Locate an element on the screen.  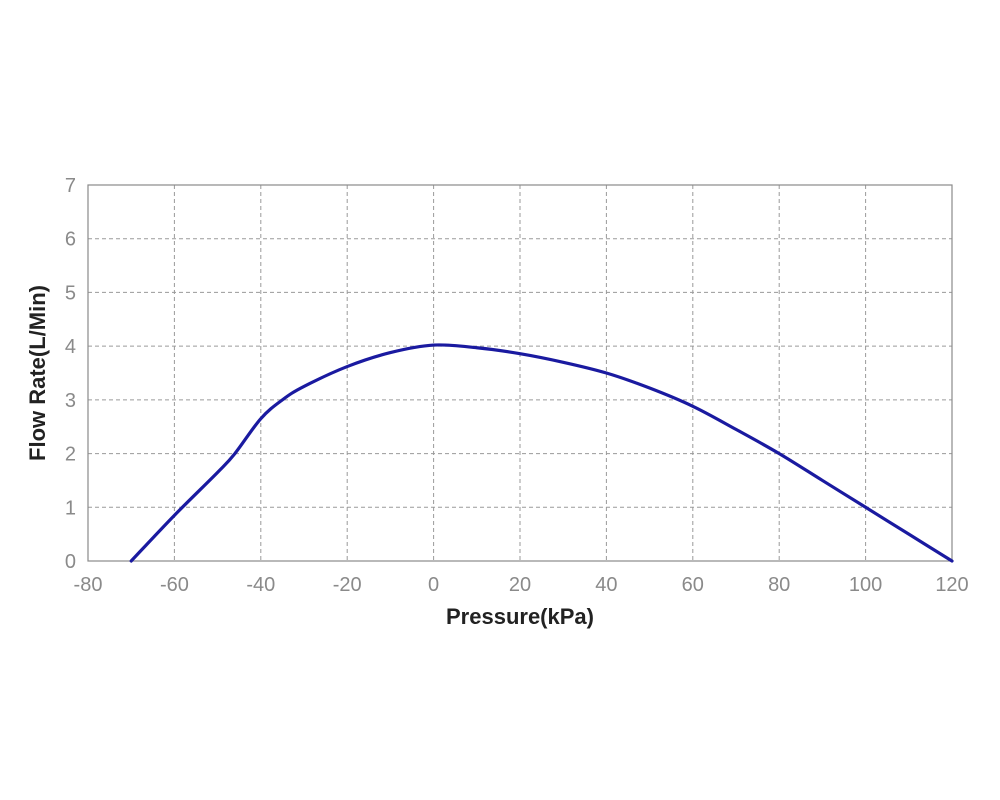
x-tick-labels: -80 -60 -40 -20 0 20 40 60 80 100 120 is located at coordinates (521, 585).